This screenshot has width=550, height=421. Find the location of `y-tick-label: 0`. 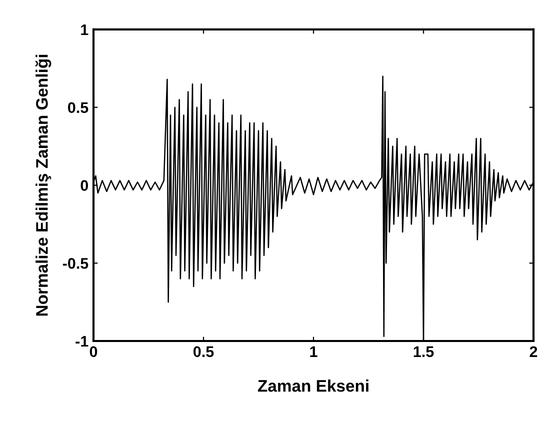

y-tick-label: 0 is located at coordinates (84, 185).